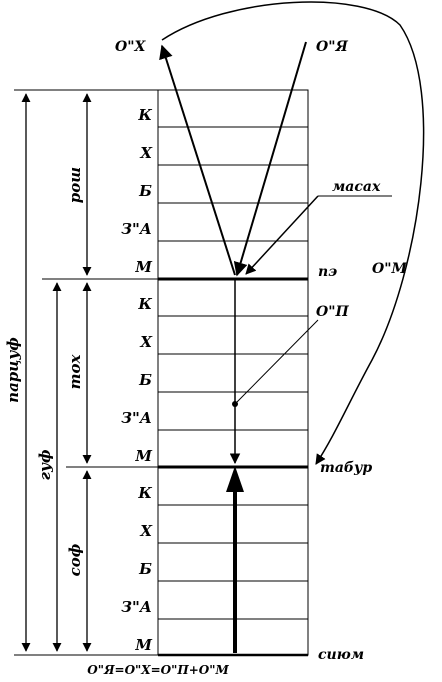  Describe the element at coordinates (137, 191) in the screenshot. I see `rosh-row-labels: К Х Б З"А М` at that location.